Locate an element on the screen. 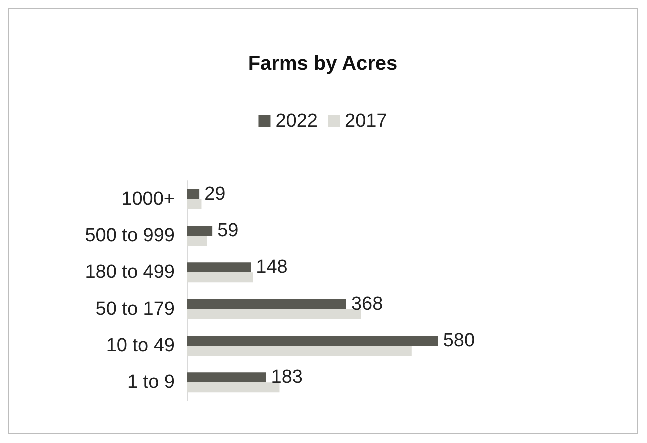 The image size is (647, 443). y-tick-label: 50 to 179 is located at coordinates (135, 309).